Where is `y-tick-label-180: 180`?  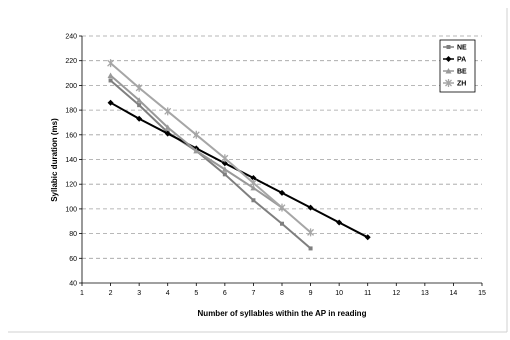 y-tick-label-180: 180 is located at coordinates (71, 111).